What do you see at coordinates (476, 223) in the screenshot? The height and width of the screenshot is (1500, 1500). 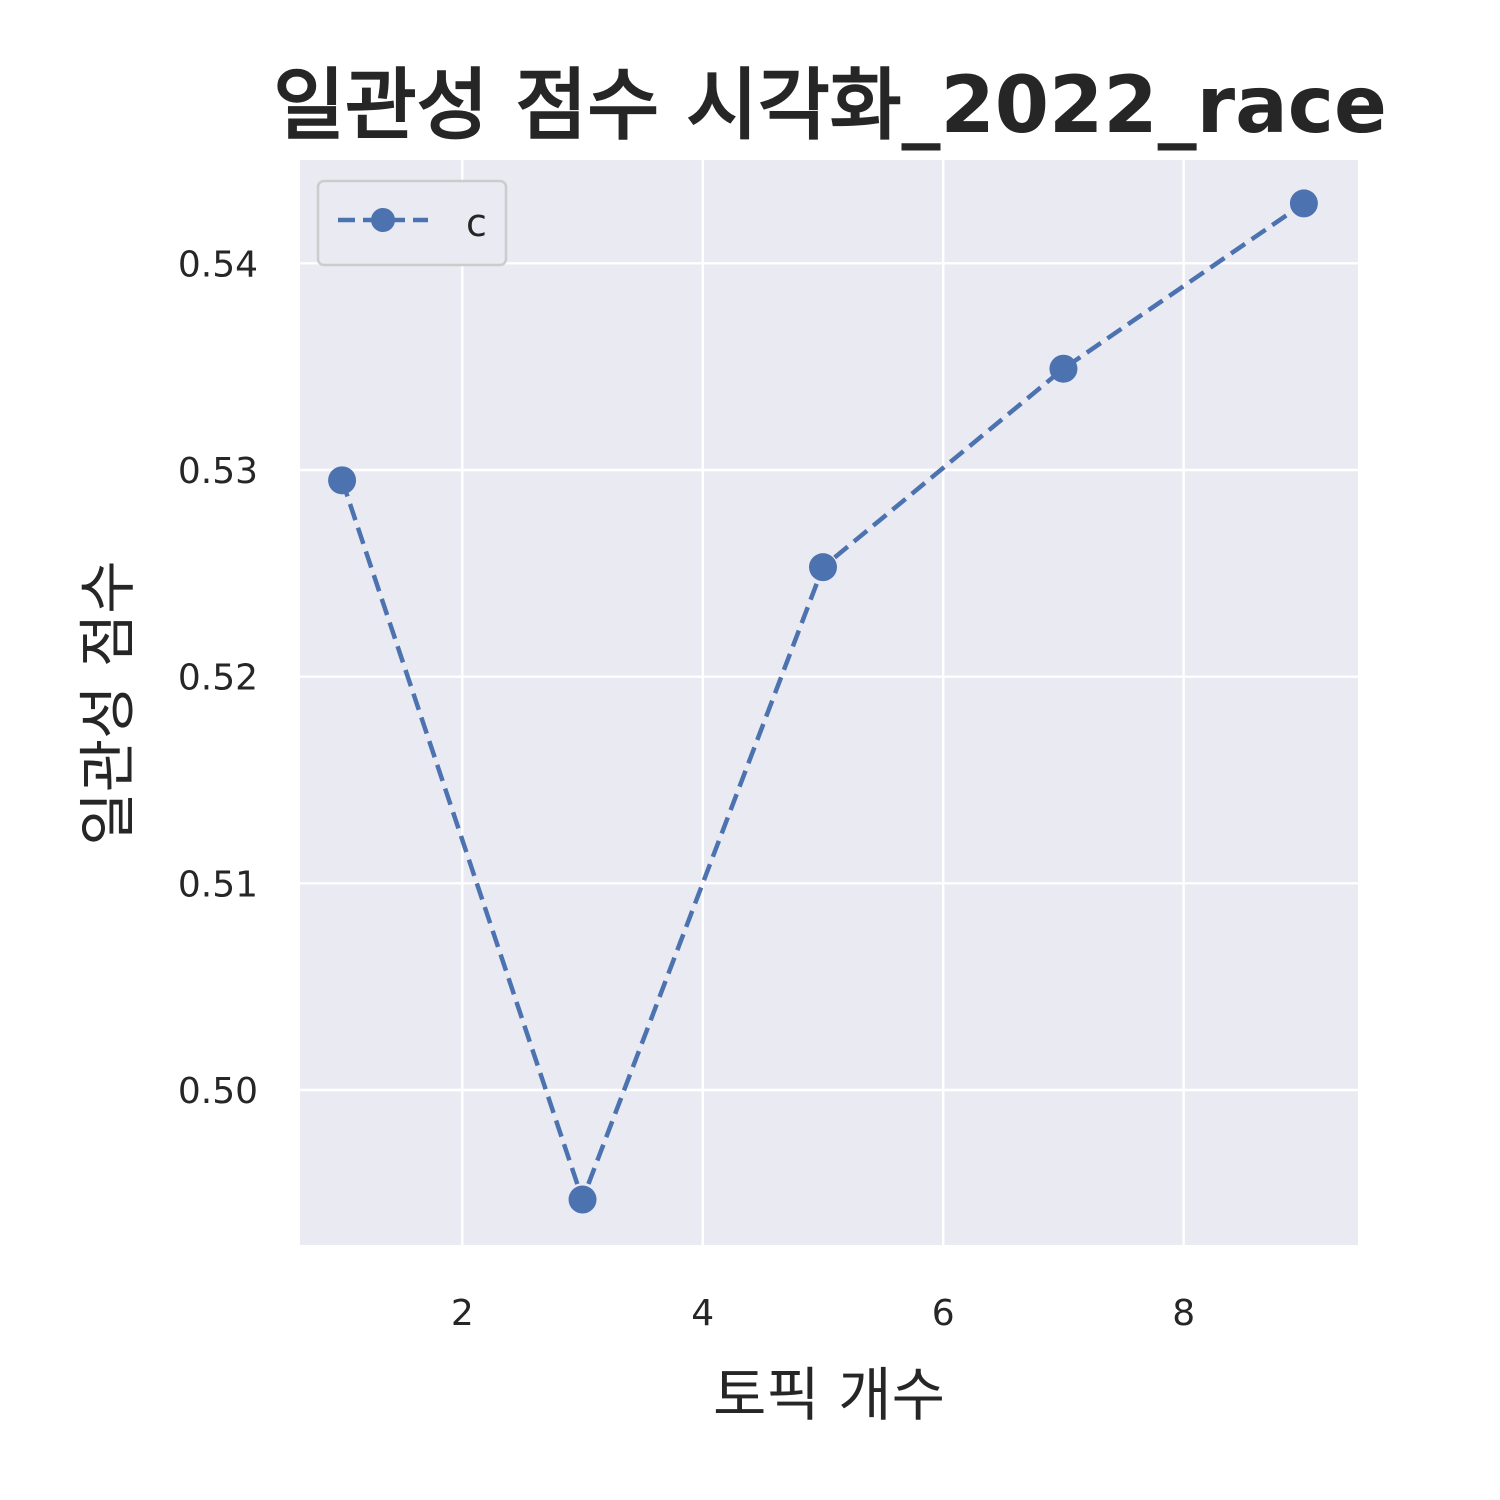 I see `legend-label: c` at bounding box center [476, 223].